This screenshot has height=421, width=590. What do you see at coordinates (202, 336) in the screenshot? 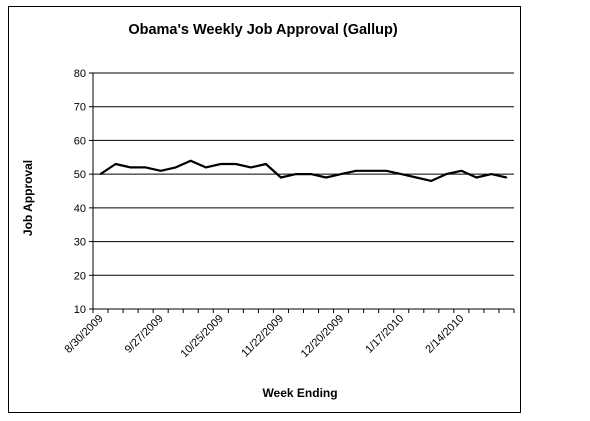
I see `x-tick-label: 10/25/2009` at bounding box center [202, 336].